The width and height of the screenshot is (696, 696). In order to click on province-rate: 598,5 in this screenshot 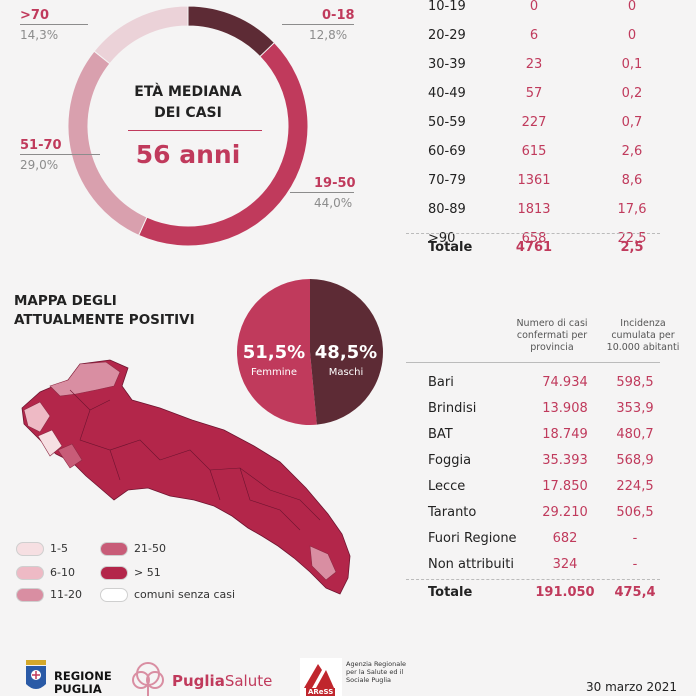, I will do `click(635, 382)`.